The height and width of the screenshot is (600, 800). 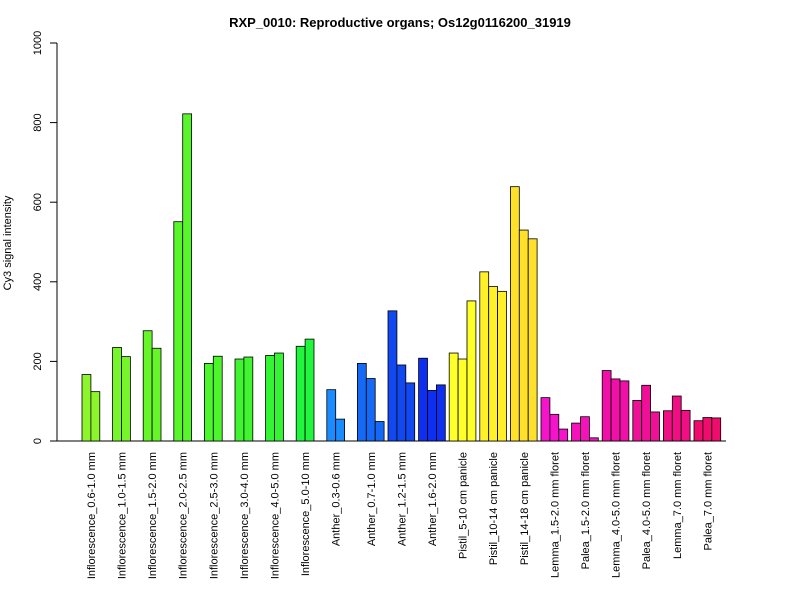 I want to click on x-tick-label: Inflorescence_0.6-1.0 mm, so click(x=92, y=515).